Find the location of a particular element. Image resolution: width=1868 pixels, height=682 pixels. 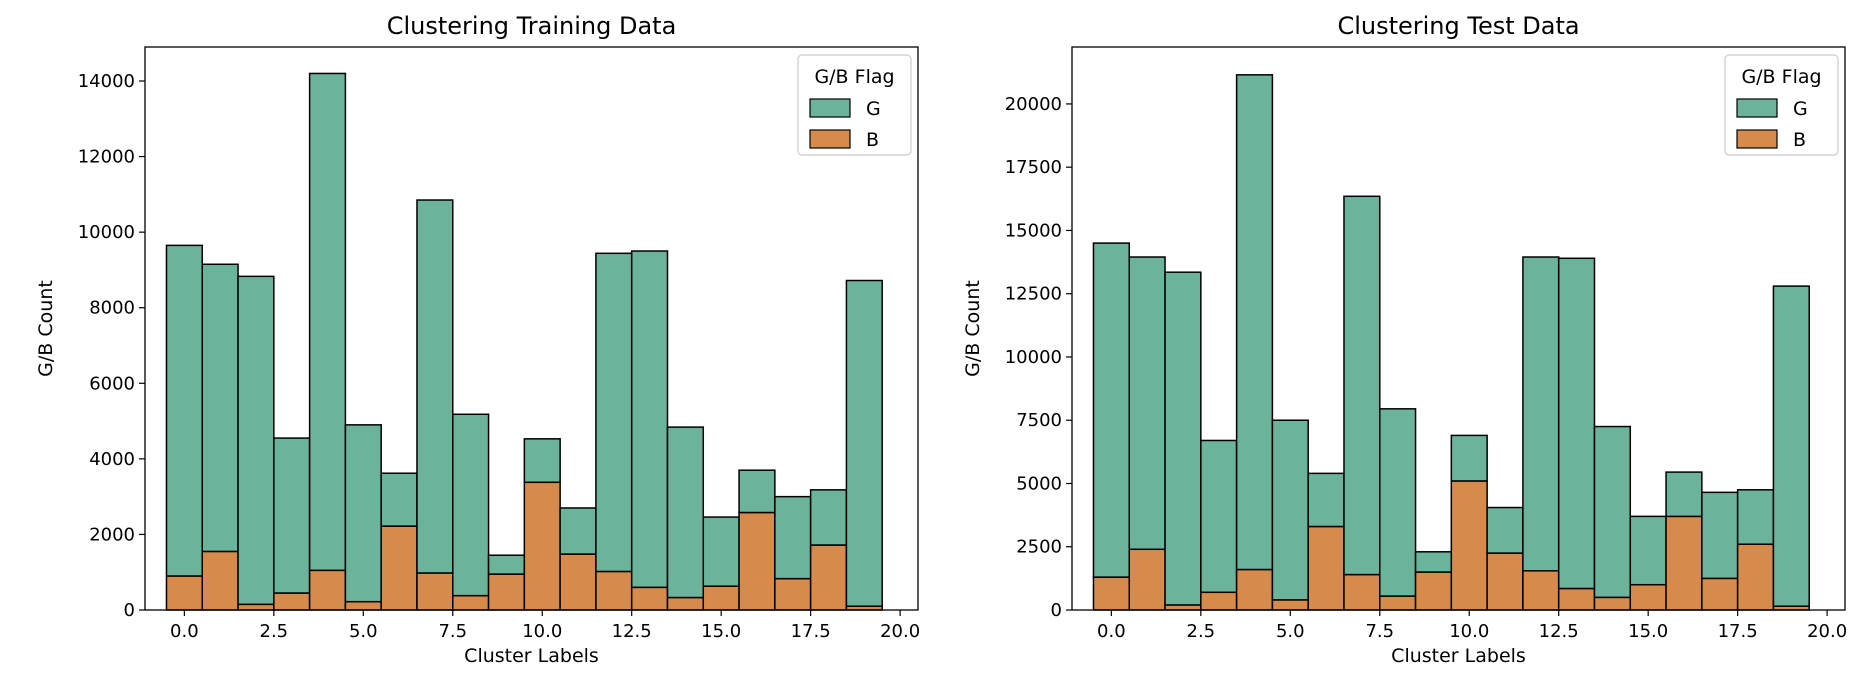

training-ytick-label-2: 4000 is located at coordinates (112, 459).